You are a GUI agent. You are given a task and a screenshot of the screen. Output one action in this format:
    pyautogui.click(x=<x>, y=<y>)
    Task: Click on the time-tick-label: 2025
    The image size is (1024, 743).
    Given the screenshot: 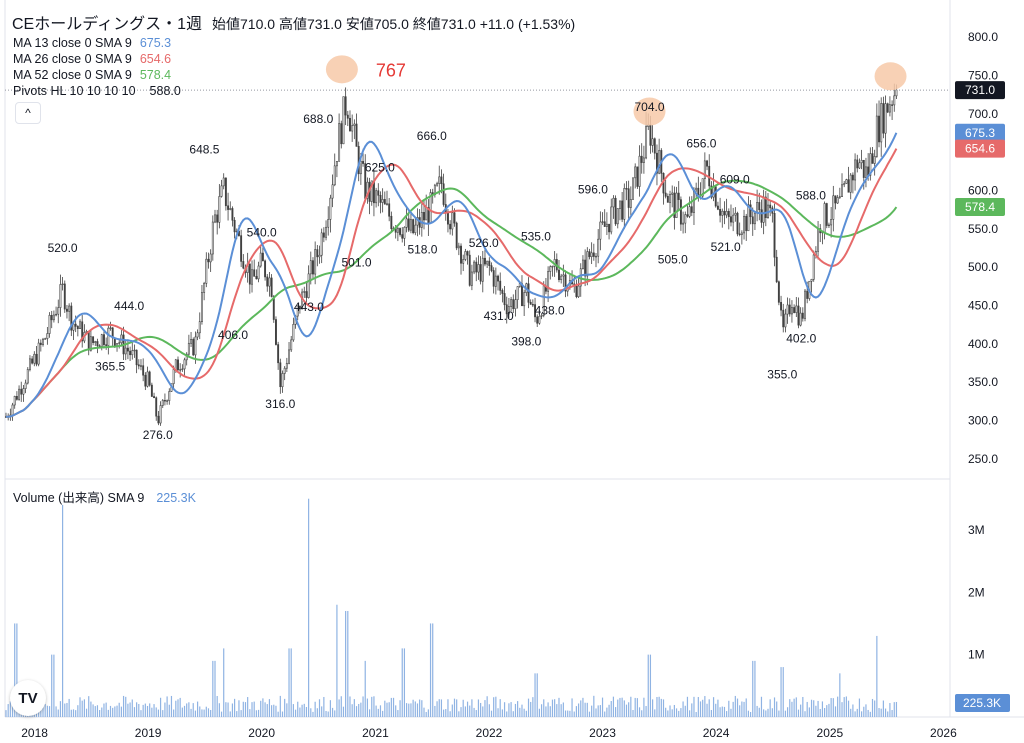 What is the action you would take?
    pyautogui.click(x=830, y=733)
    